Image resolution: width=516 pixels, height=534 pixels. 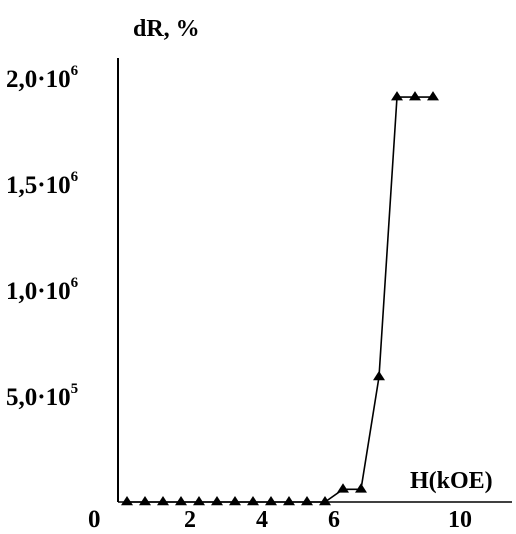 What do you see at coordinates (334, 520) in the screenshot?
I see `x-tick-label-2: 6` at bounding box center [334, 520].